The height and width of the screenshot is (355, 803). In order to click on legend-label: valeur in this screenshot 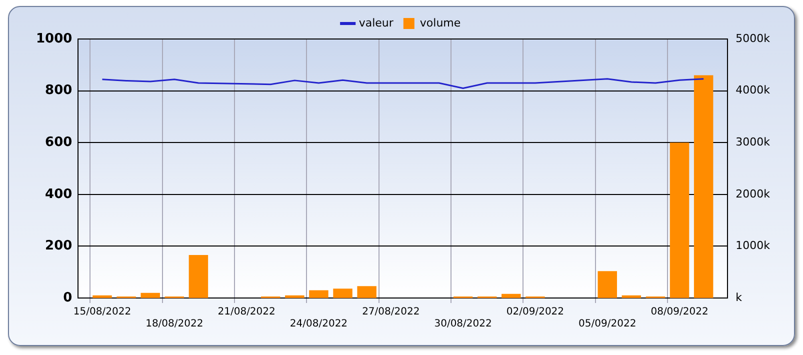, I will do `click(376, 23)`.